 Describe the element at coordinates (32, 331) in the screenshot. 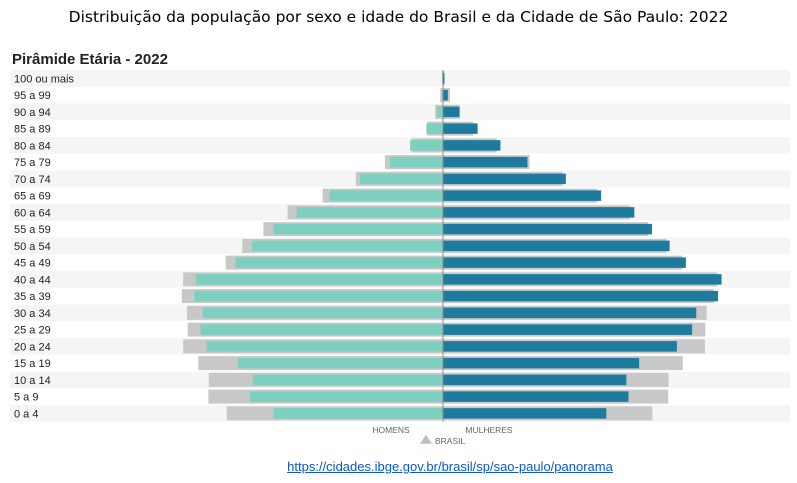

I see `category-label: 25 a 29` at that location.